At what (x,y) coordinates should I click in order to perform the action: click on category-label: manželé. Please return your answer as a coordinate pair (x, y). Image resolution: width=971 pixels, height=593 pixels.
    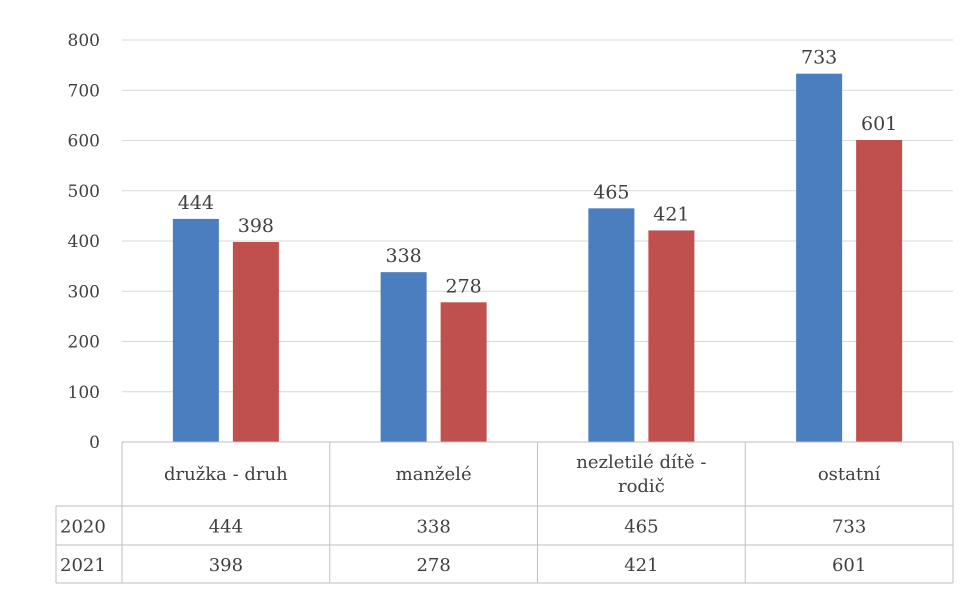
    Looking at the image, I should click on (434, 474).